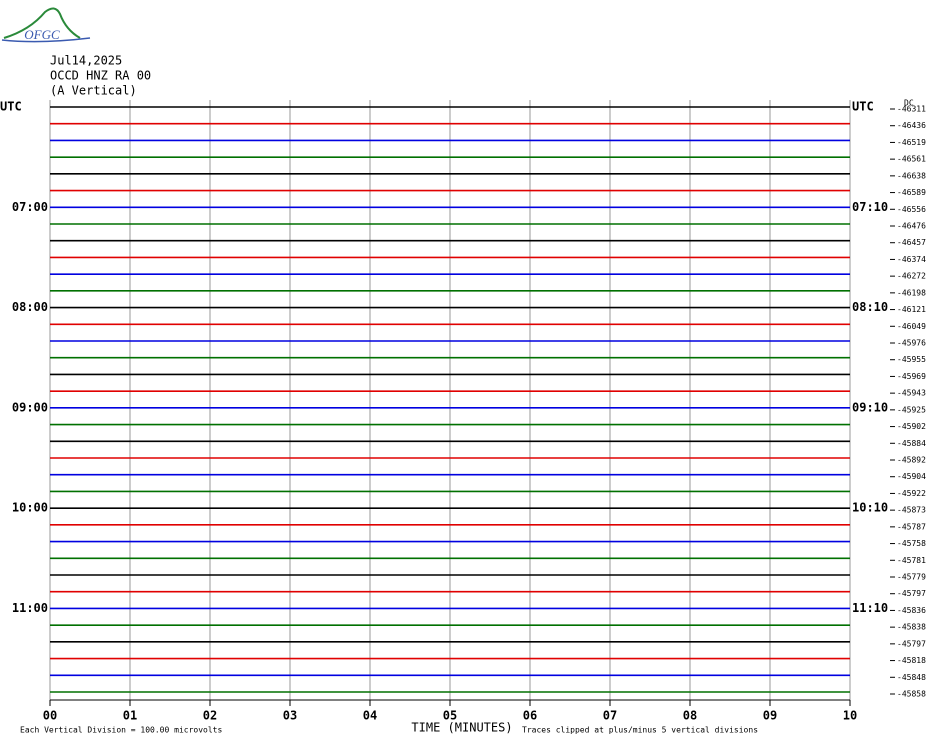  Describe the element at coordinates (911, 359) in the screenshot. I see `dc-value: -45955` at that location.